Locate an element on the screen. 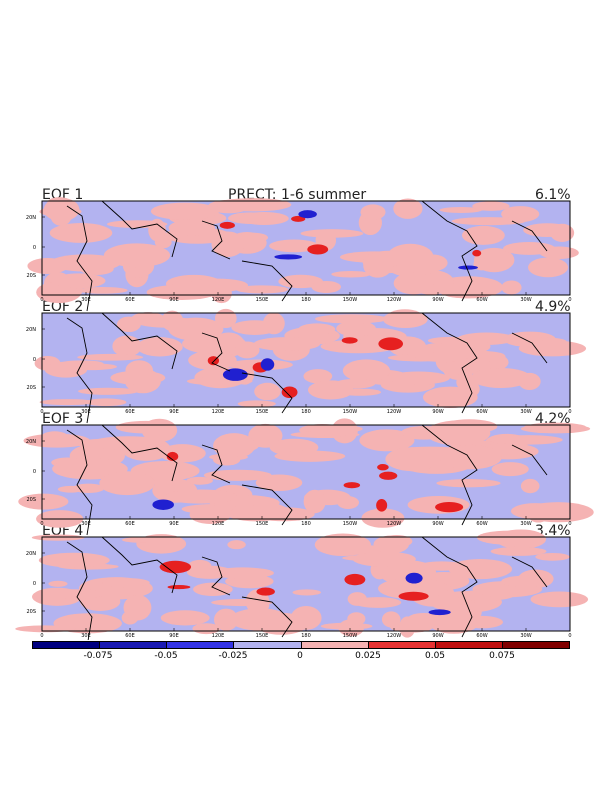  colorbar-label: 0.025 is located at coordinates (368, 656).